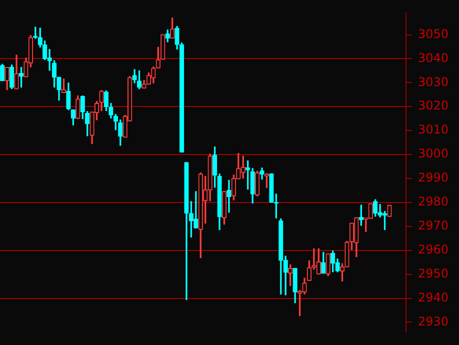 Image resolution: width=459 pixels, height=345 pixels. I want to click on y-tick-label: 3000, so click(433, 153).